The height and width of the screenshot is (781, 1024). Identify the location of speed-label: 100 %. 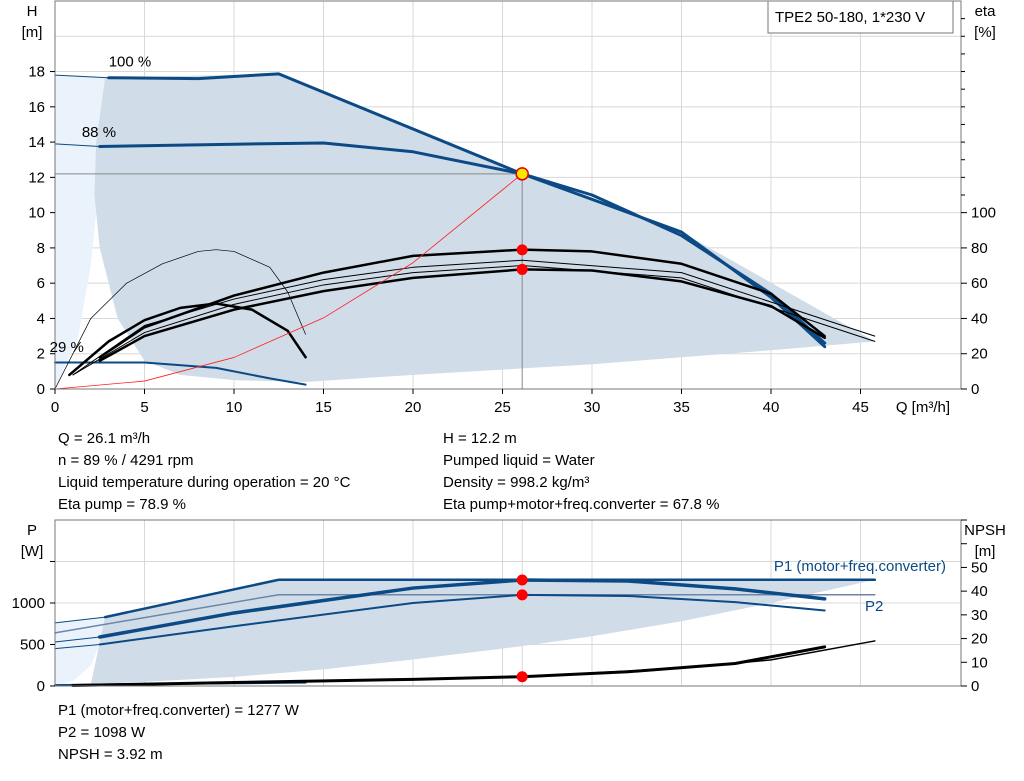
(130, 61).